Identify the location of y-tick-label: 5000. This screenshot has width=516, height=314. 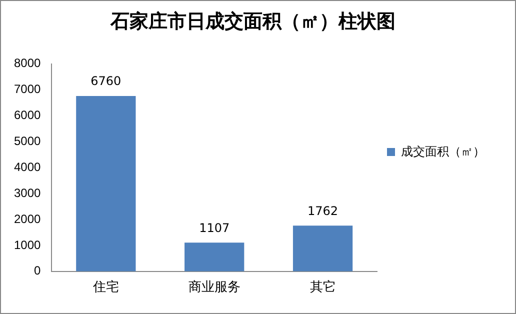
(28, 141).